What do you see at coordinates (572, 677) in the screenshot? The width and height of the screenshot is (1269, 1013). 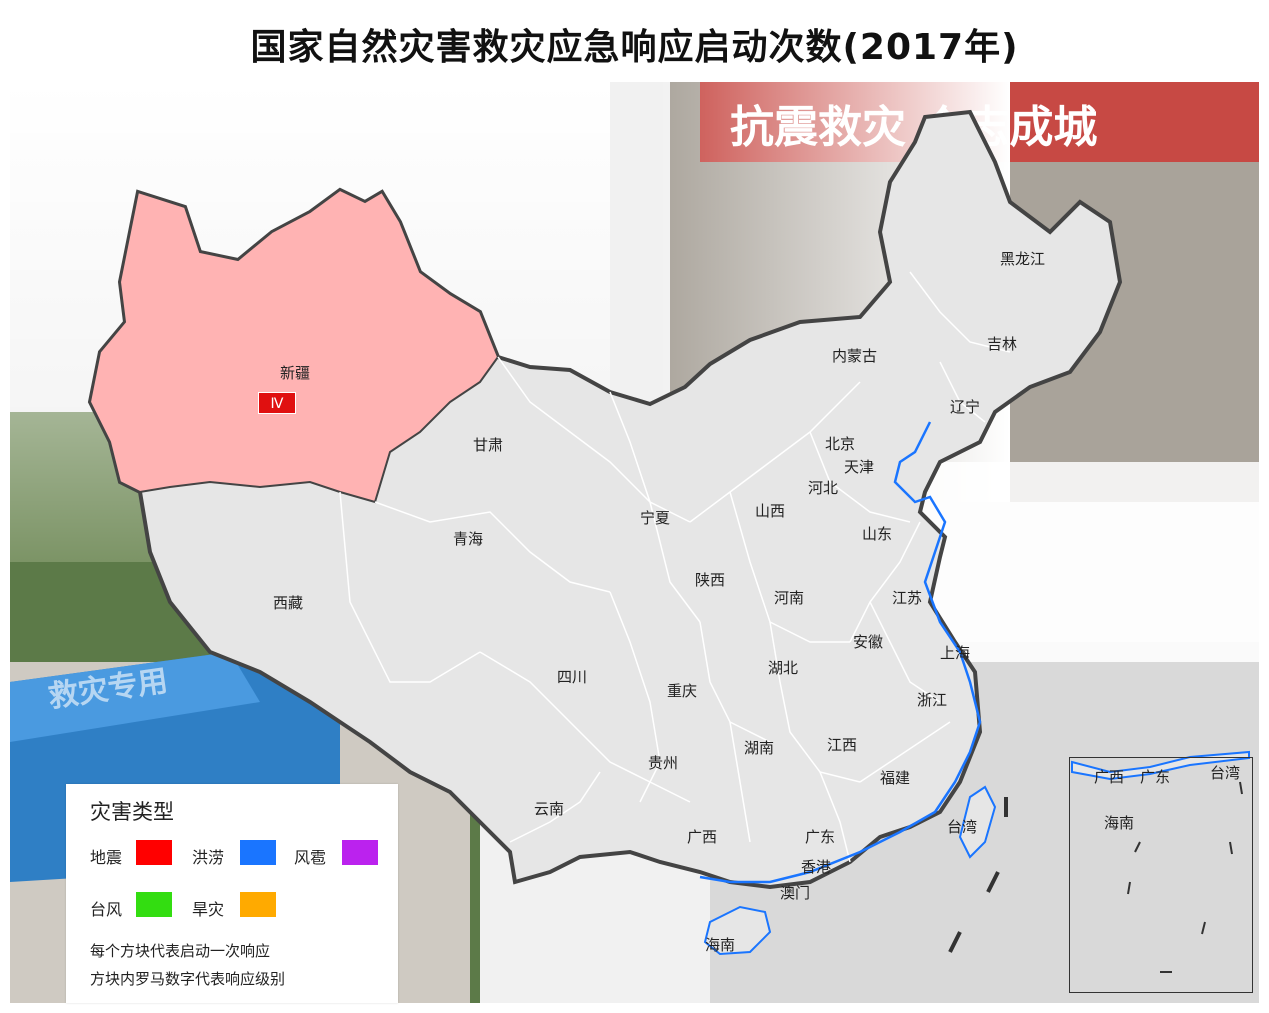 I see `label-sichuan: 四川` at bounding box center [572, 677].